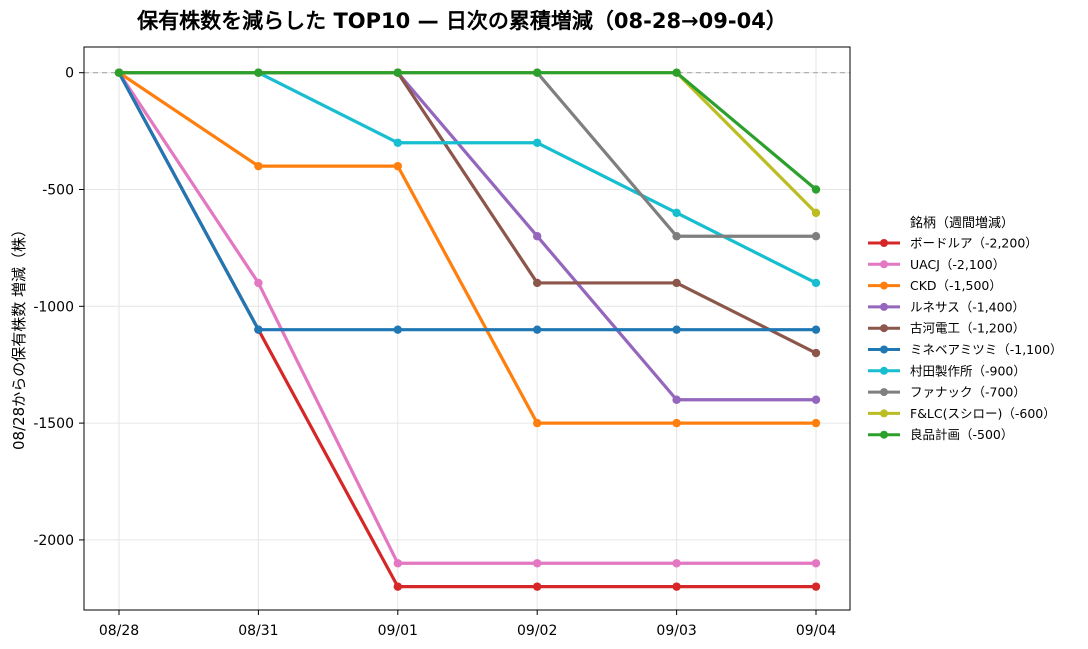 The height and width of the screenshot is (649, 1088). What do you see at coordinates (467, 624) in the screenshot?
I see `x-axis-ticks: 08/28 08/31 09/01 09/02 09/03 09/04` at bounding box center [467, 624].